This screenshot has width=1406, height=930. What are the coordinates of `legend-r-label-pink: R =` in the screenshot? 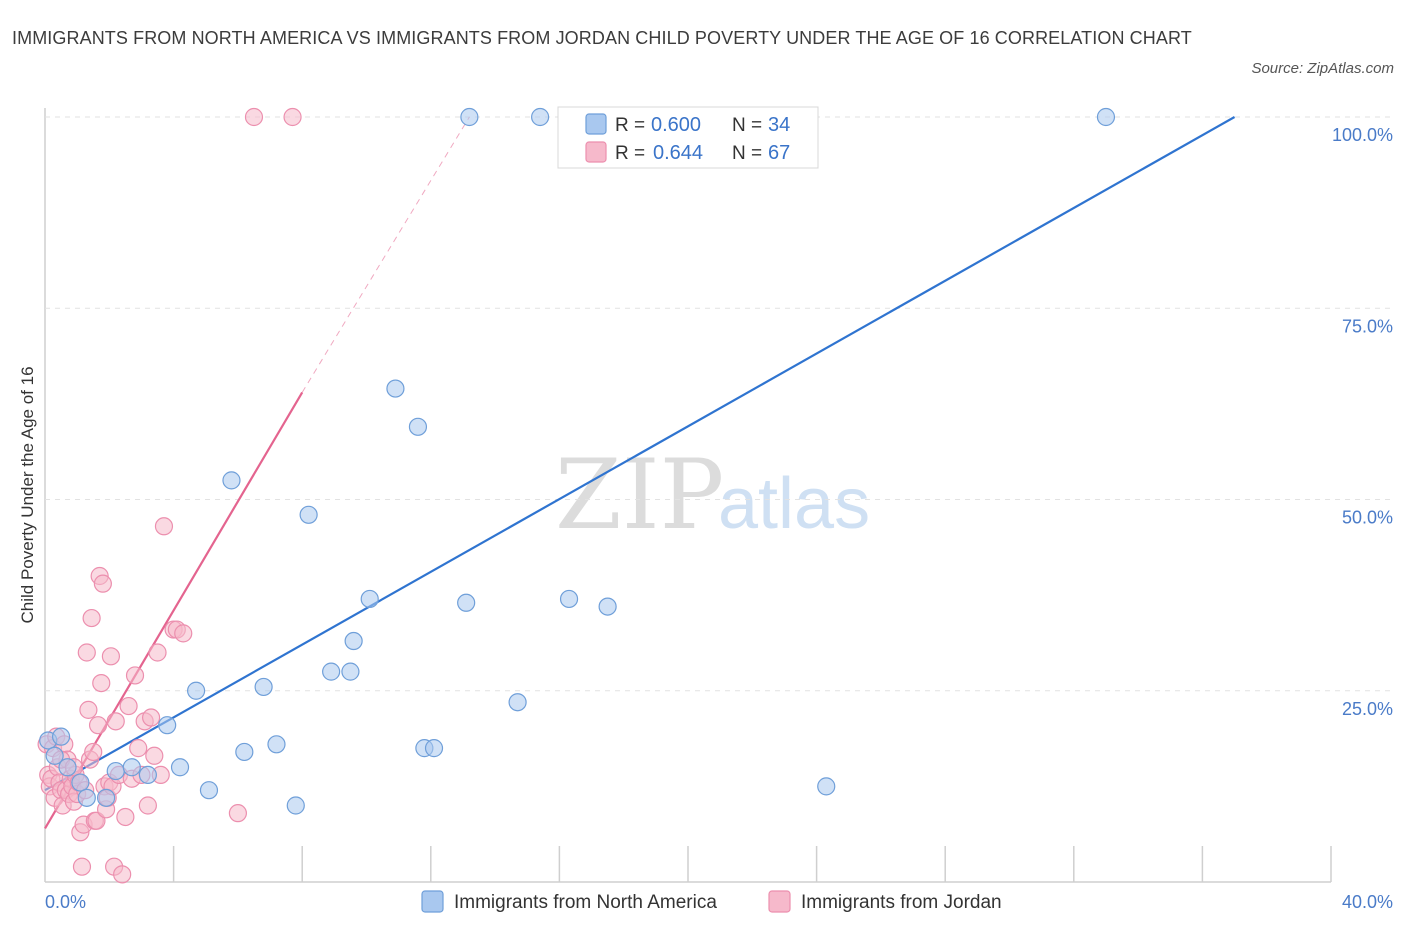 It's located at (630, 153).